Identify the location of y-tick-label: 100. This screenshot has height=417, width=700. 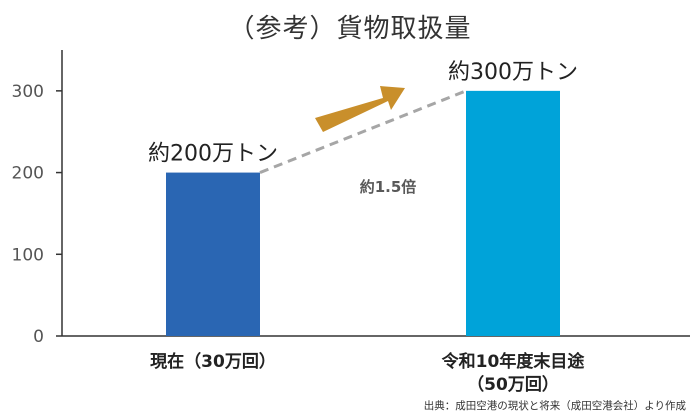
(28, 255).